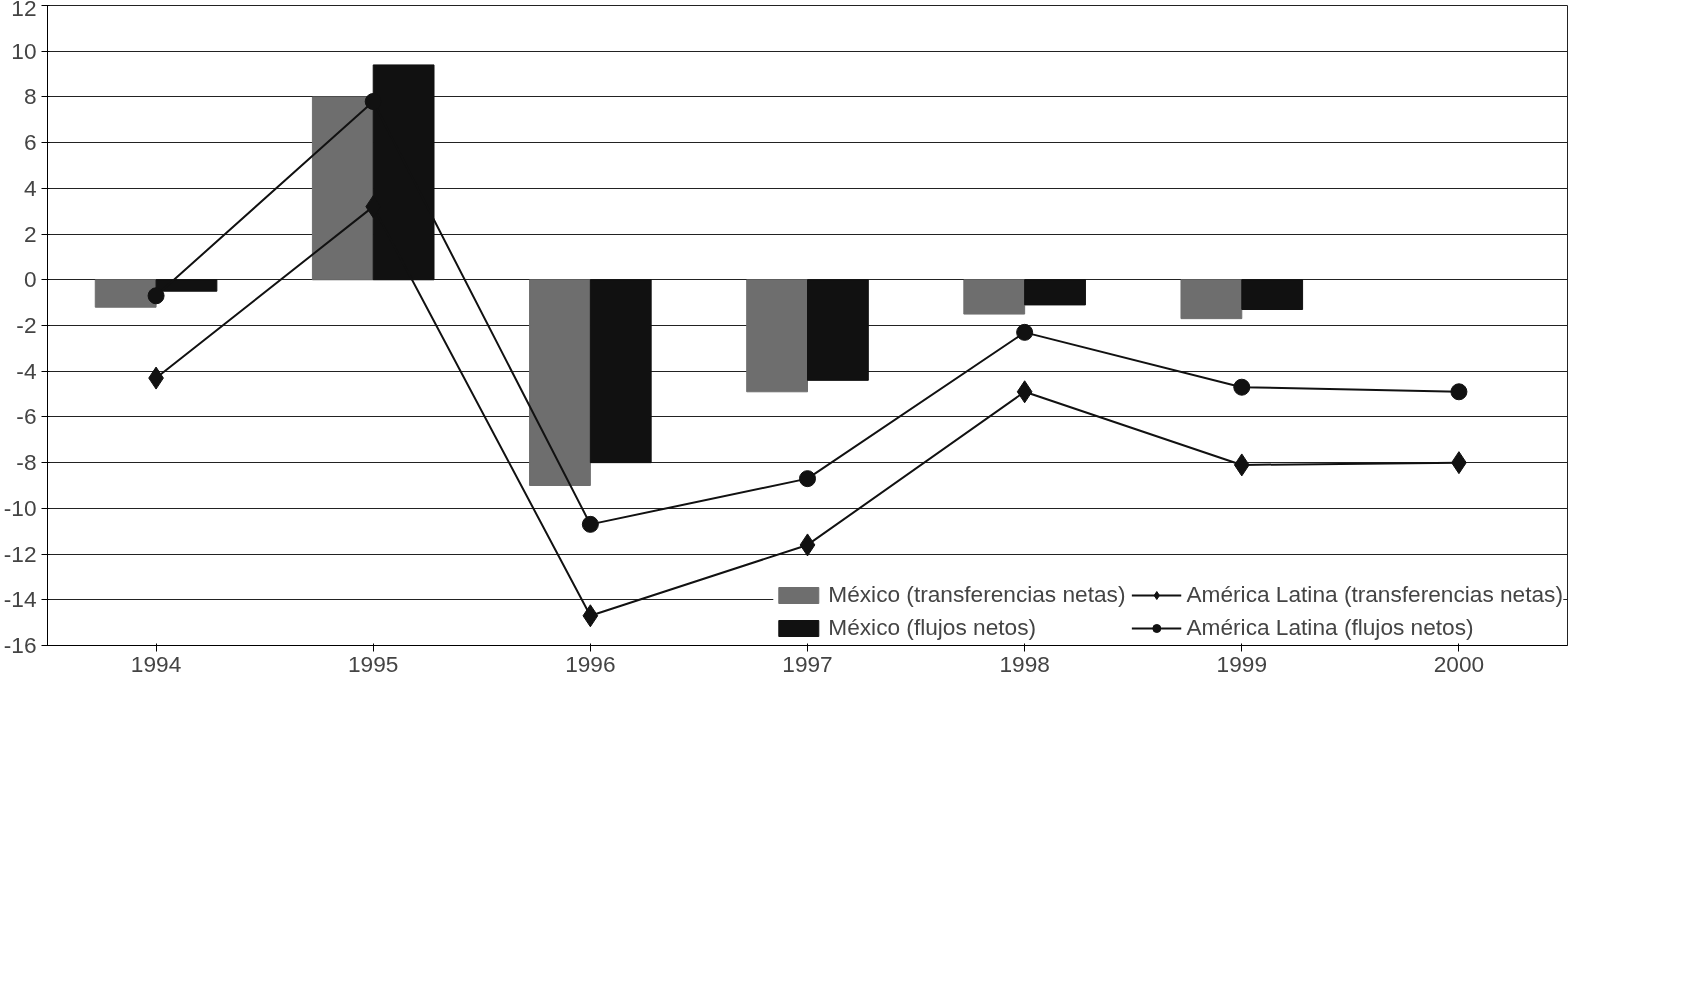 This screenshot has height=1003, width=1703. What do you see at coordinates (807, 663) in the screenshot?
I see `x-tick-label: 1997` at bounding box center [807, 663].